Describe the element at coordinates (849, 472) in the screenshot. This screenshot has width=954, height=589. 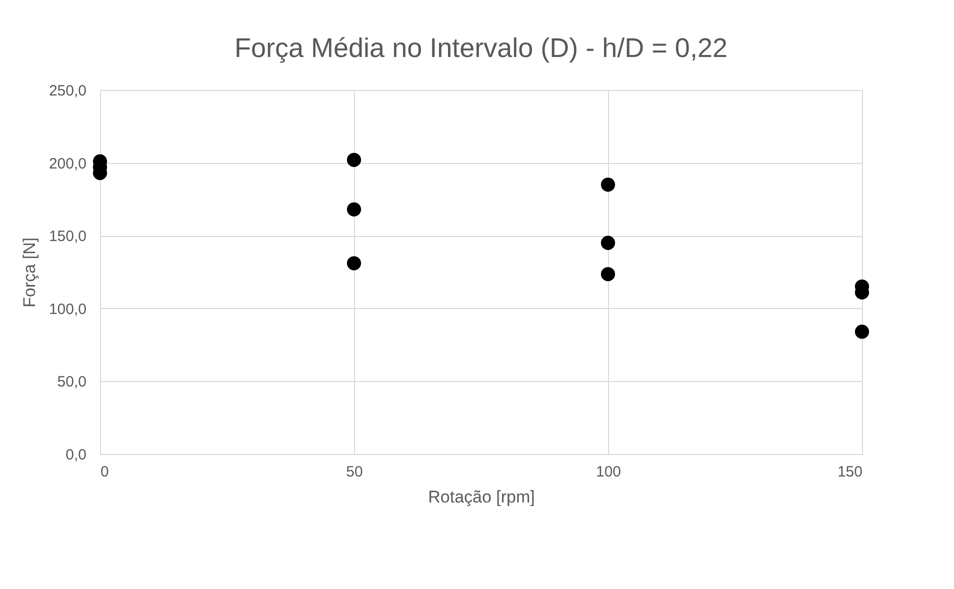
I see `x-tick-label: 150` at that location.